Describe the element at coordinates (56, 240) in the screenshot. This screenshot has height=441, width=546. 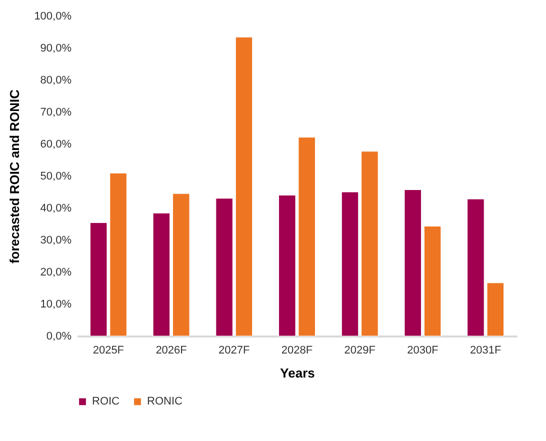
I see `y-tick-label: 30,0%` at that location.